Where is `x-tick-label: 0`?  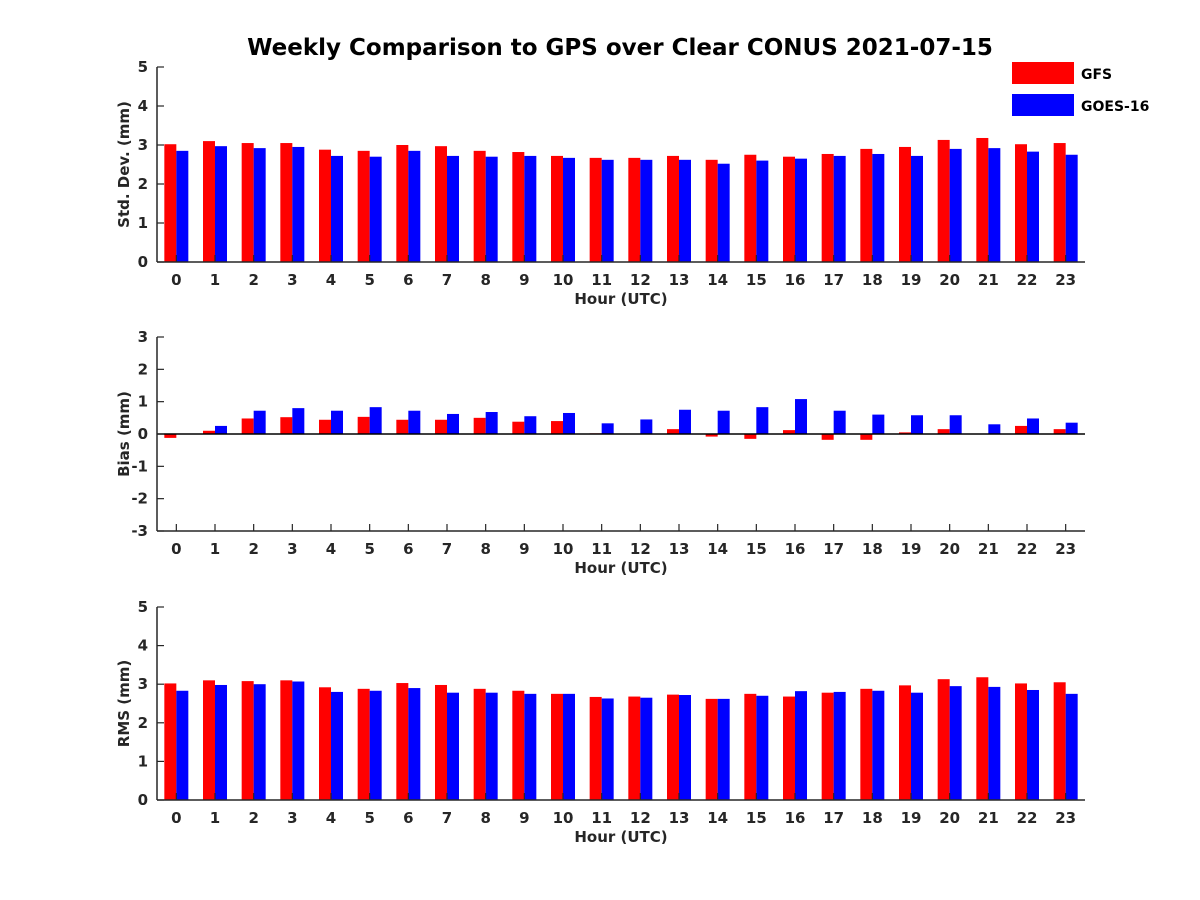
x-tick-label: 0 is located at coordinates (176, 818).